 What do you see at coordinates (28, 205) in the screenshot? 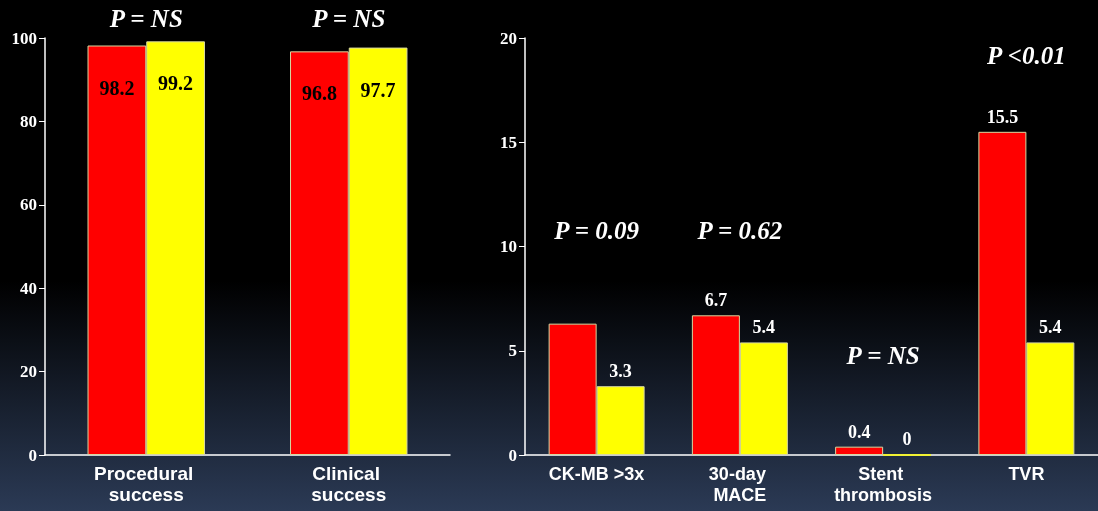
I see `y-tick-label: 60` at bounding box center [28, 205].